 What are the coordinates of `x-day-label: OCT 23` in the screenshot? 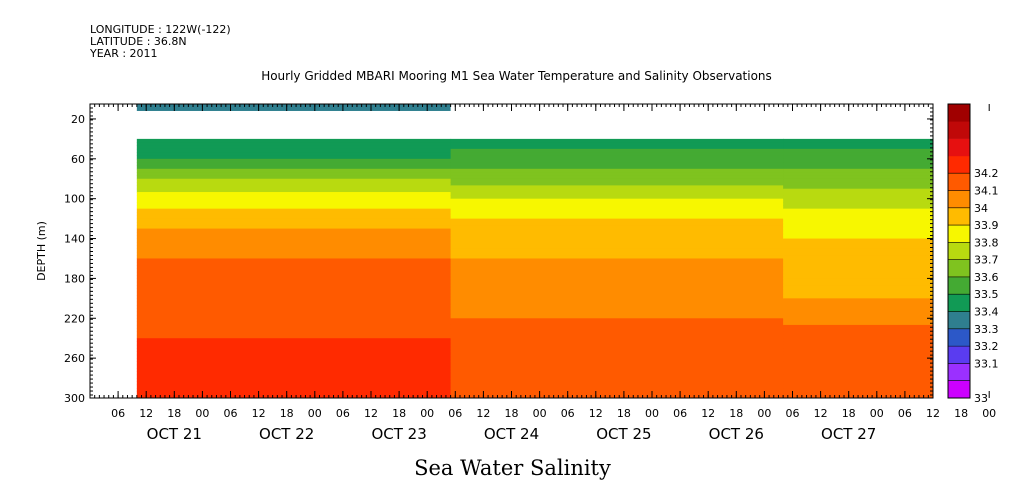 It's located at (398, 434).